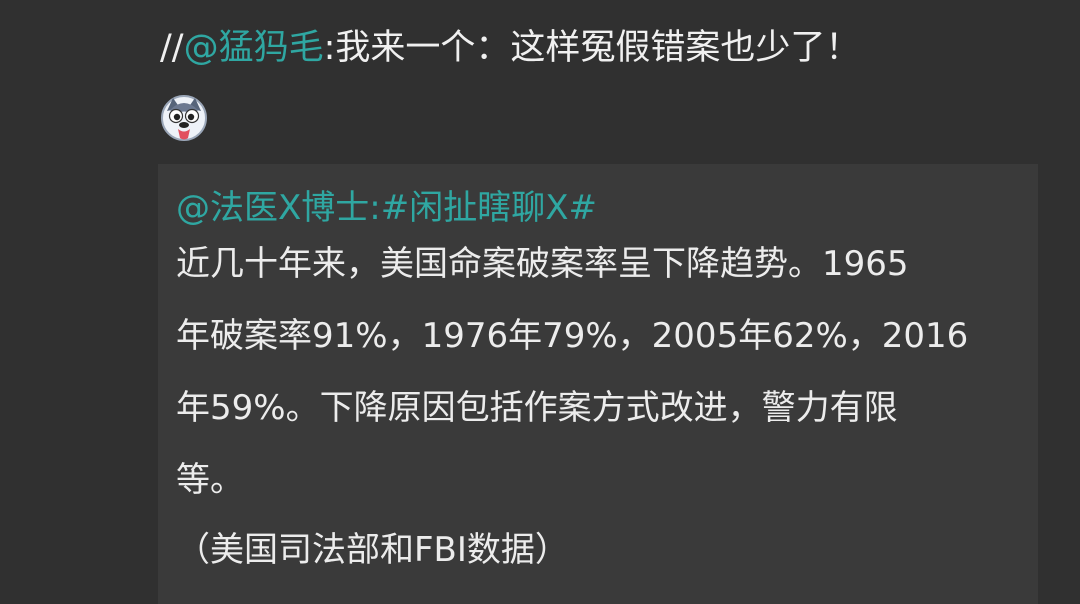 This screenshot has height=604, width=1080. I want to click on user-mention-link: @猛犸毛, so click(253, 48).